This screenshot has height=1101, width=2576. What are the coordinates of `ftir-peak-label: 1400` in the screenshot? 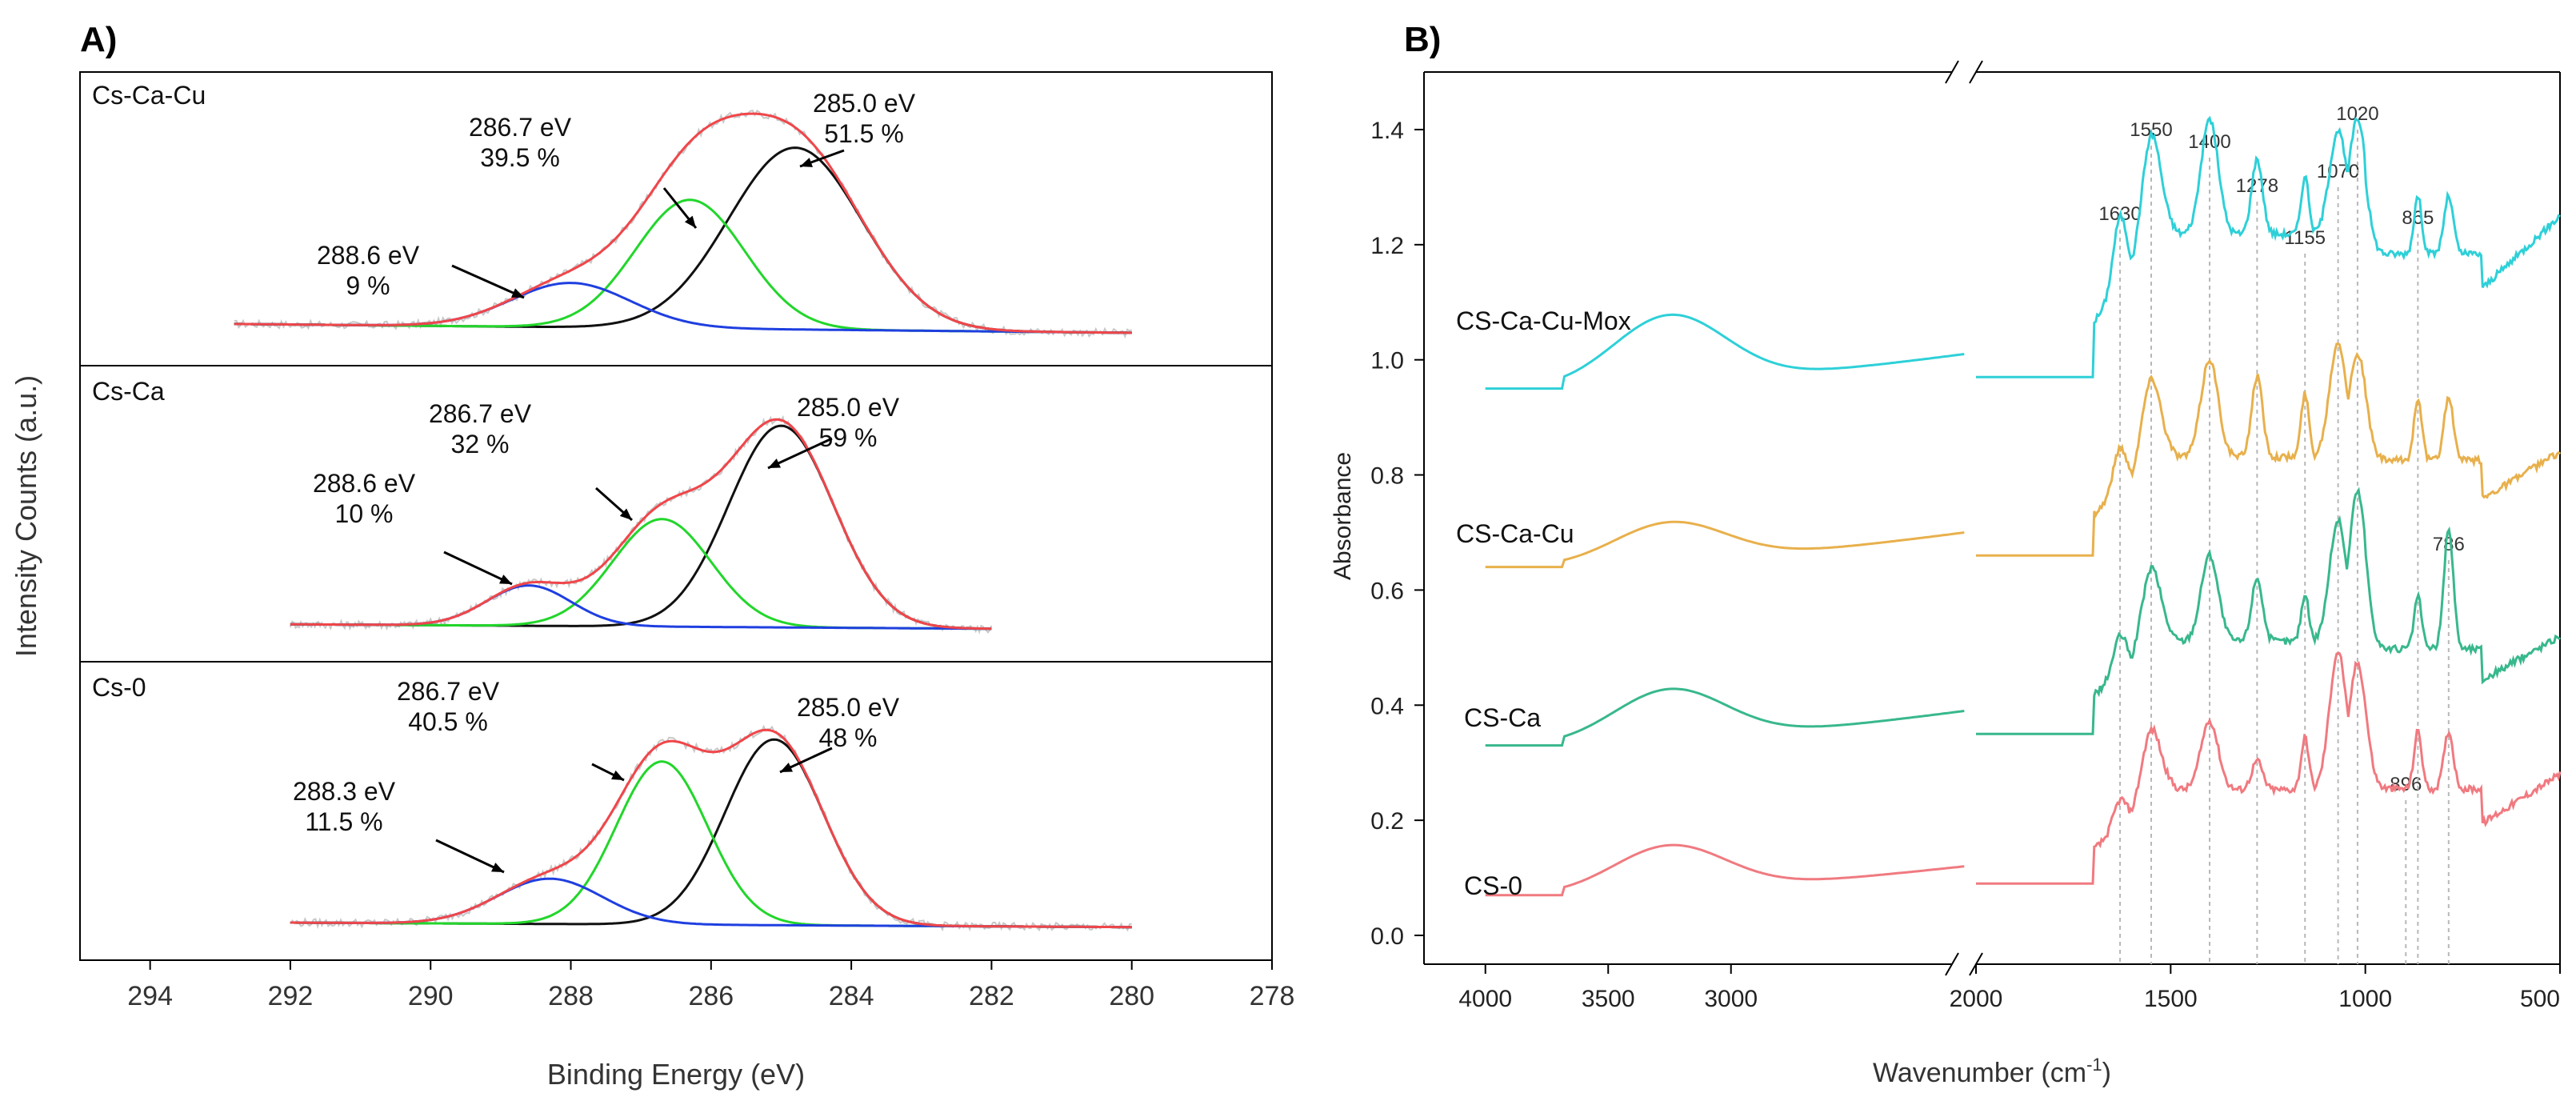 It's located at (2209, 142).